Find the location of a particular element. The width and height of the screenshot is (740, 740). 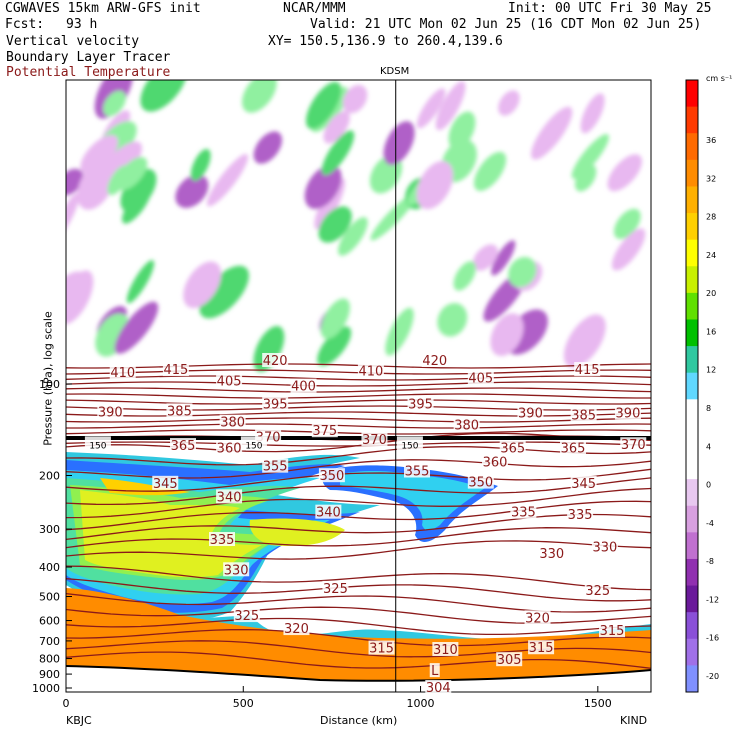

y-tick-label: 400 is located at coordinates (49, 567).